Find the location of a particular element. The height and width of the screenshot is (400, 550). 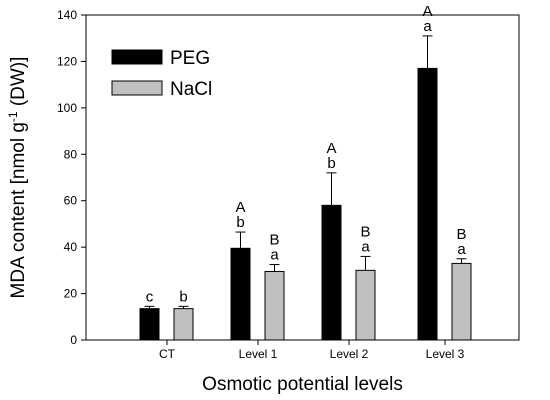

y-tick-label: 140 is located at coordinates (67, 15).